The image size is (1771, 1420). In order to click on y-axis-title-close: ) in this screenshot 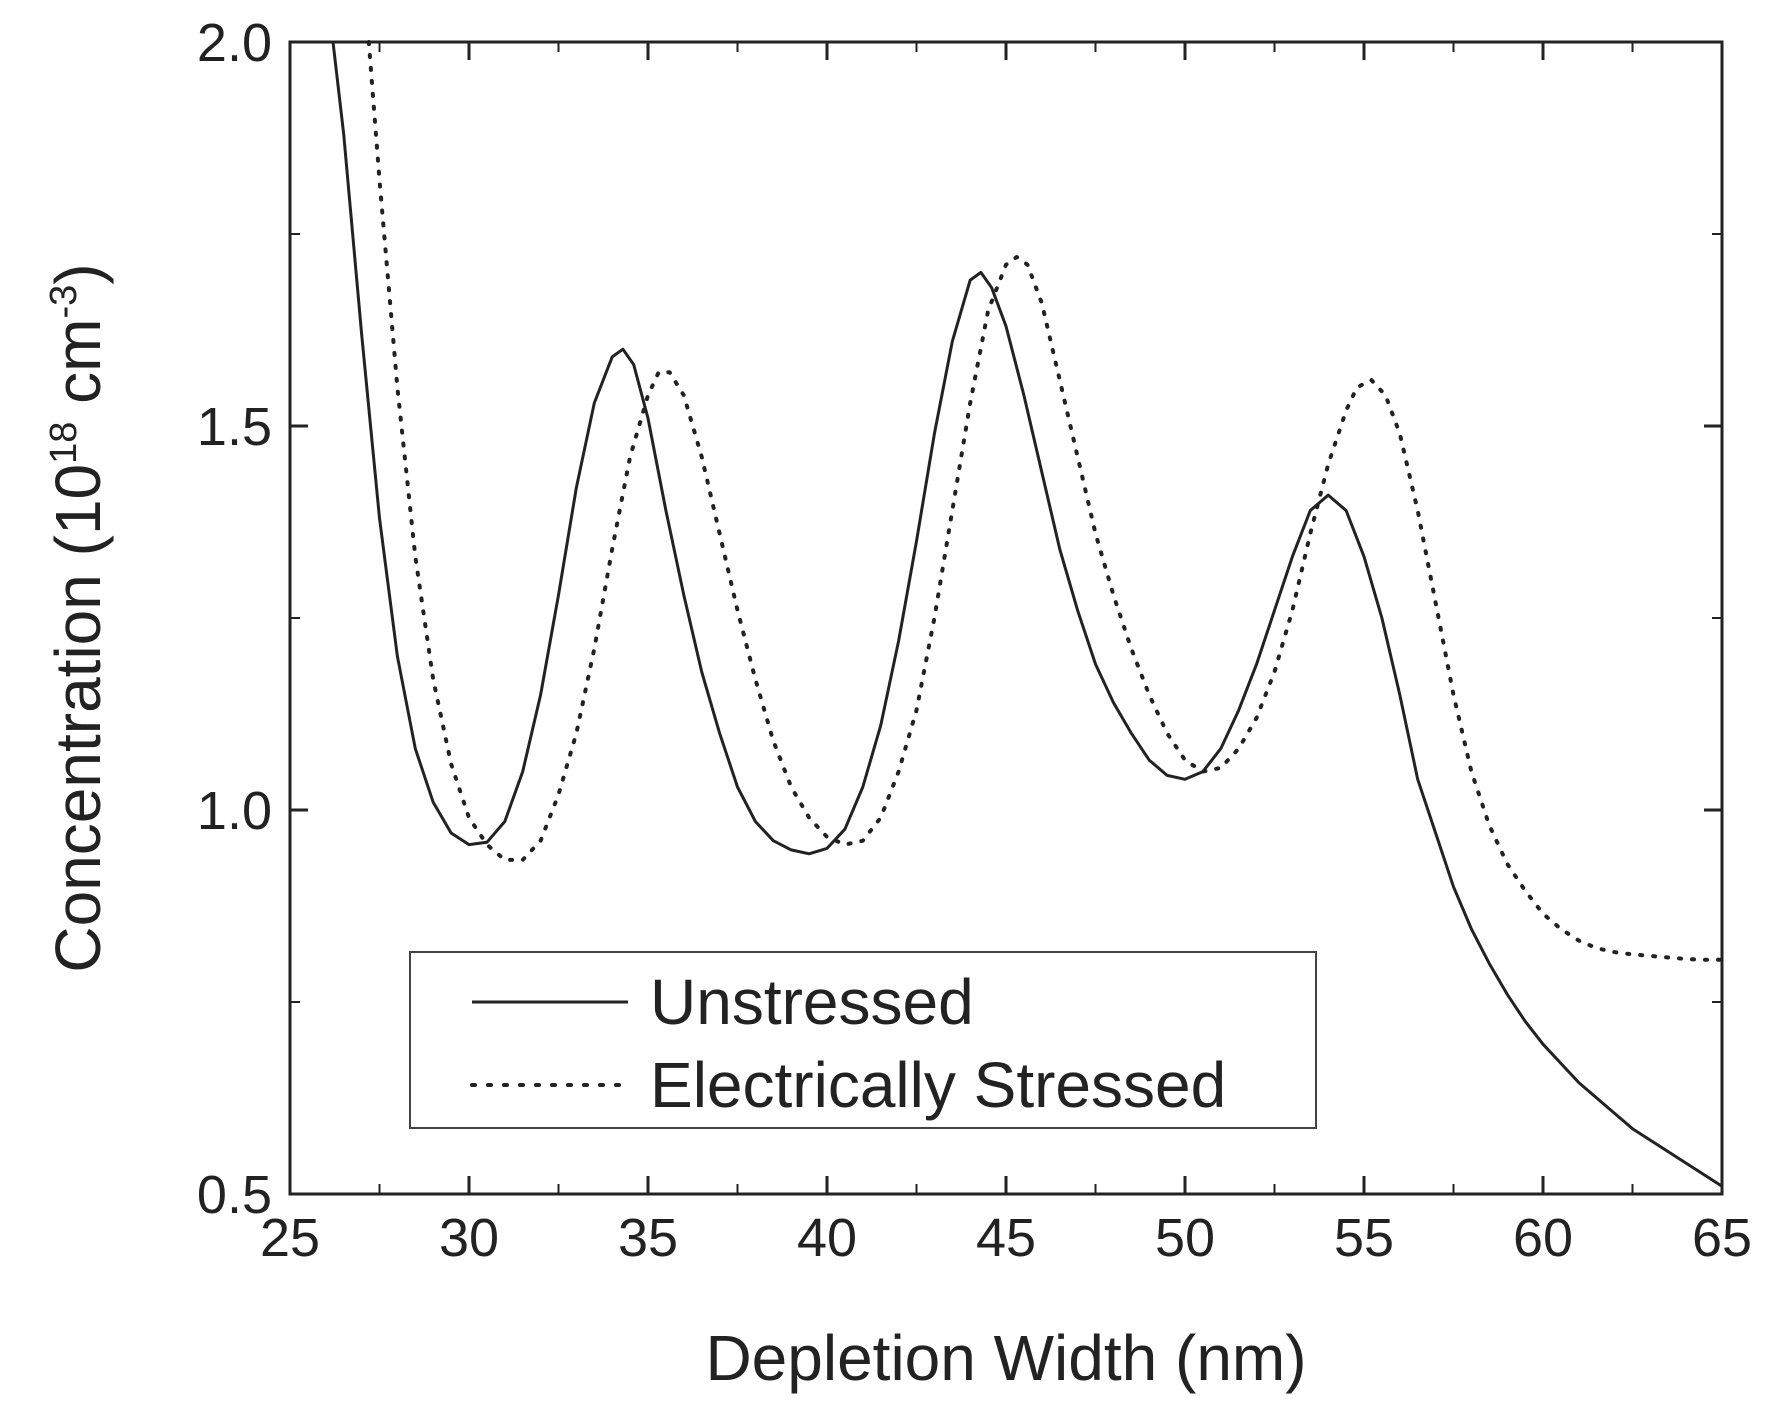, I will do `click(78, 273)`.